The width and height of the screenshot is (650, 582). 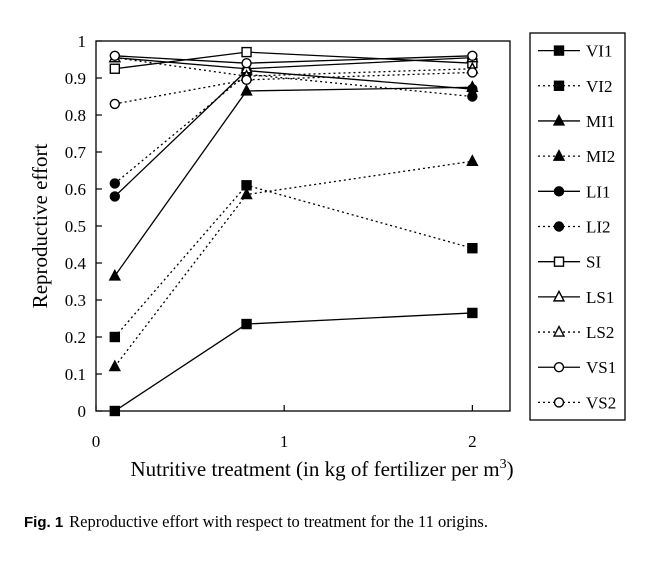 What do you see at coordinates (293, 133) in the screenshot?
I see `series-line-li1` at bounding box center [293, 133].